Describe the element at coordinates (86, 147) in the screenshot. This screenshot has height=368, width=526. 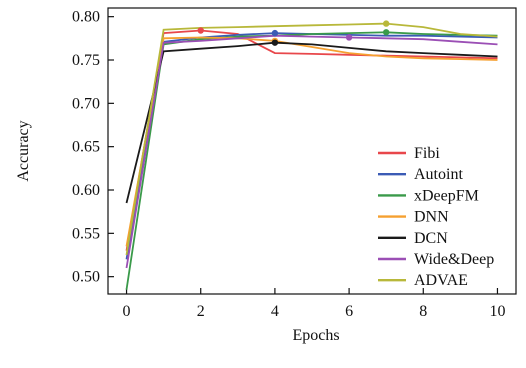
I see `y-tick-label: 0.65` at that location.